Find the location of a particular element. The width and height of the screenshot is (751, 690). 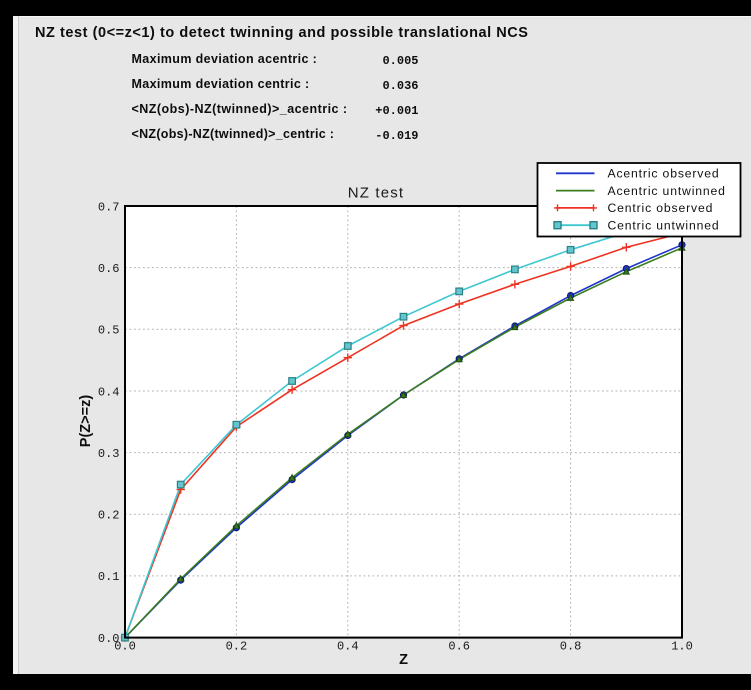

svg-text: 0.3 is located at coordinates (109, 454).